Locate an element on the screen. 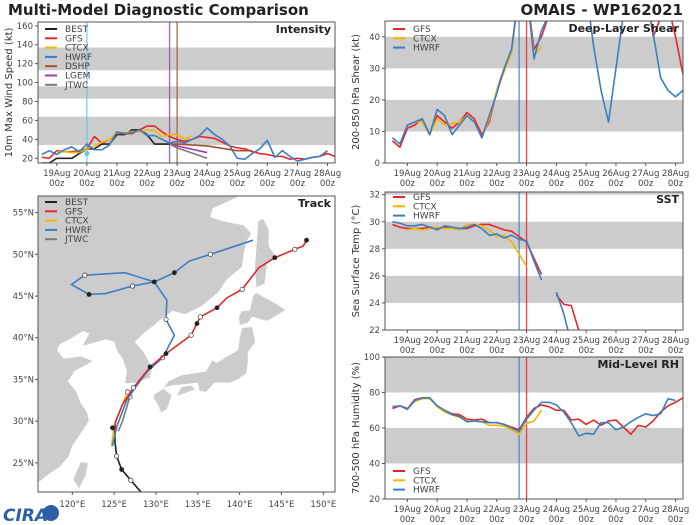  y-axis-label: 200-850 hPa Shear (kt) is located at coordinates (356, 92).